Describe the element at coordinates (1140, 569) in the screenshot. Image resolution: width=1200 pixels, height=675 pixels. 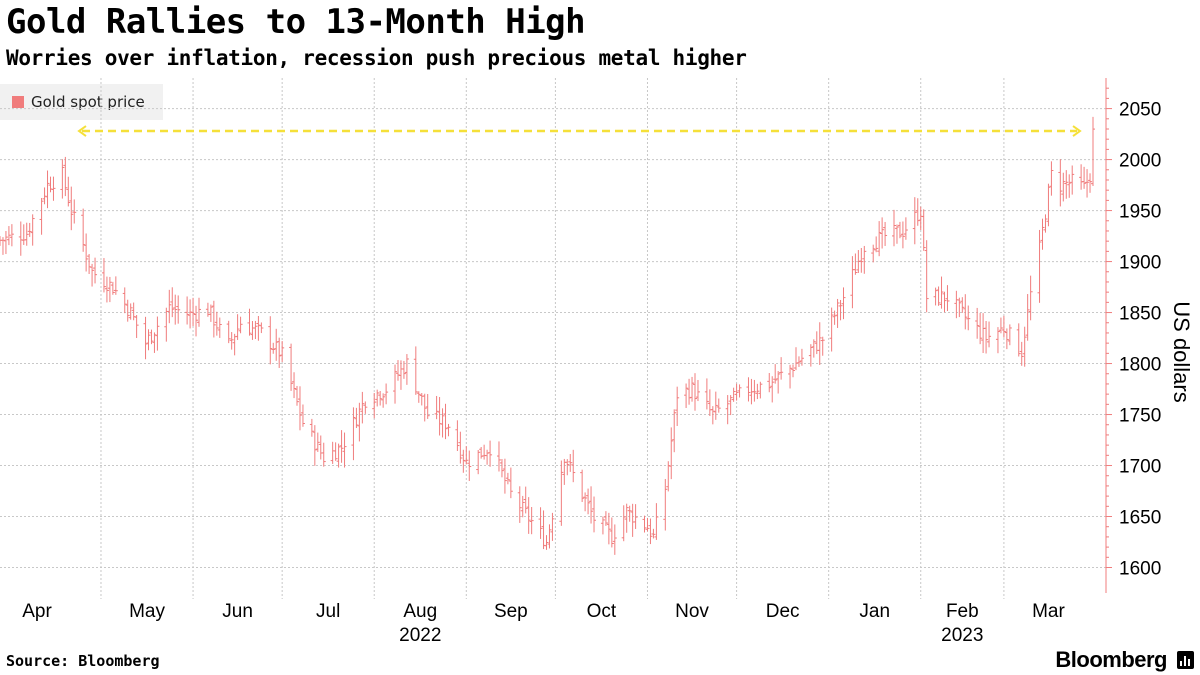
I see `y-tick-label: 1600` at that location.